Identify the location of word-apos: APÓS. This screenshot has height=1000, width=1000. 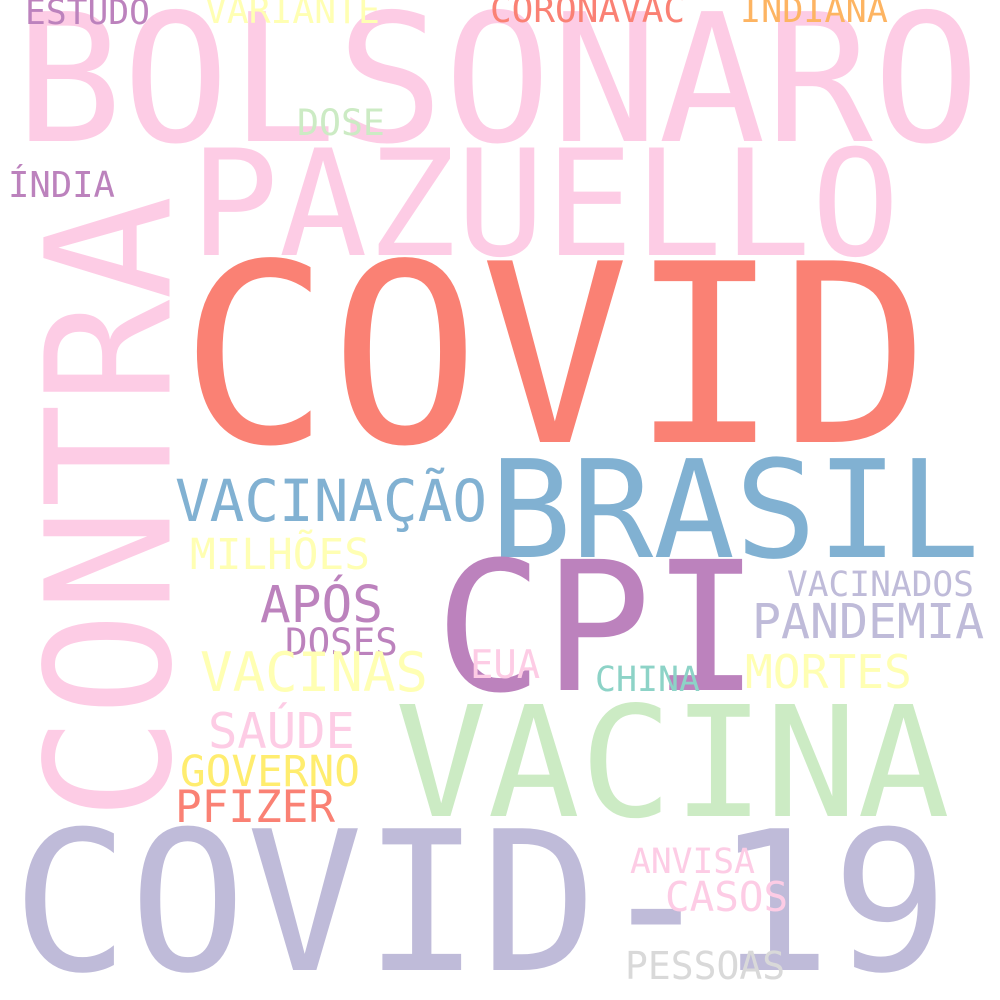
(322, 605).